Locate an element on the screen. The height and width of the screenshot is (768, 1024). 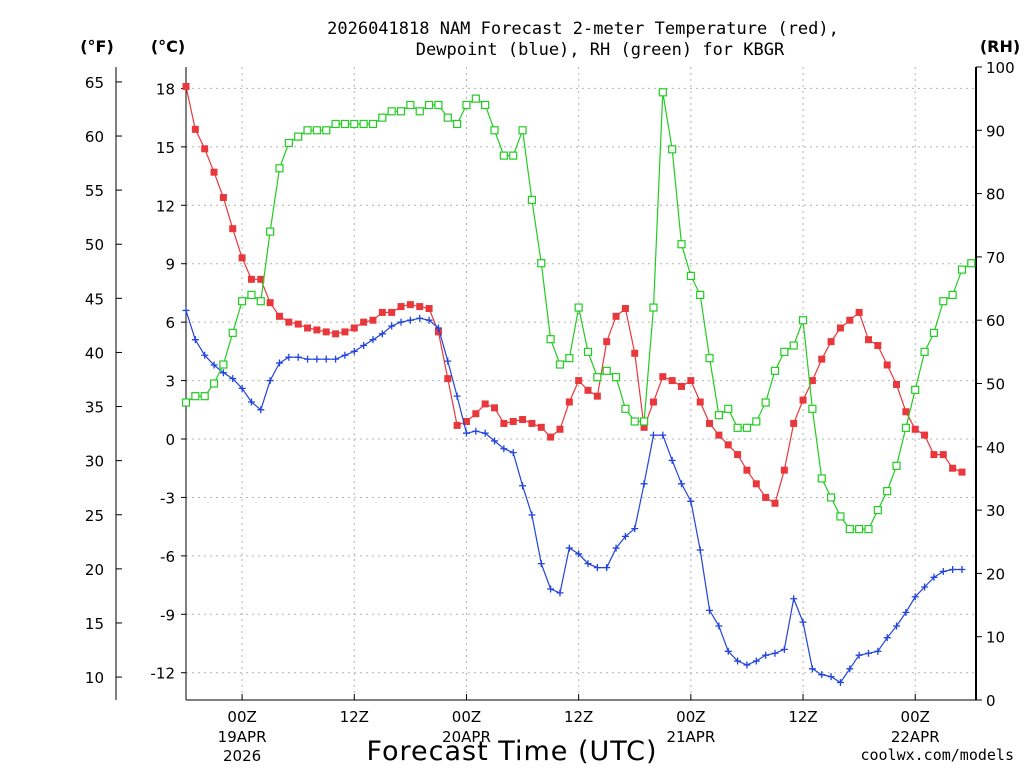
rh-tick-label: 60 is located at coordinates (995, 321).